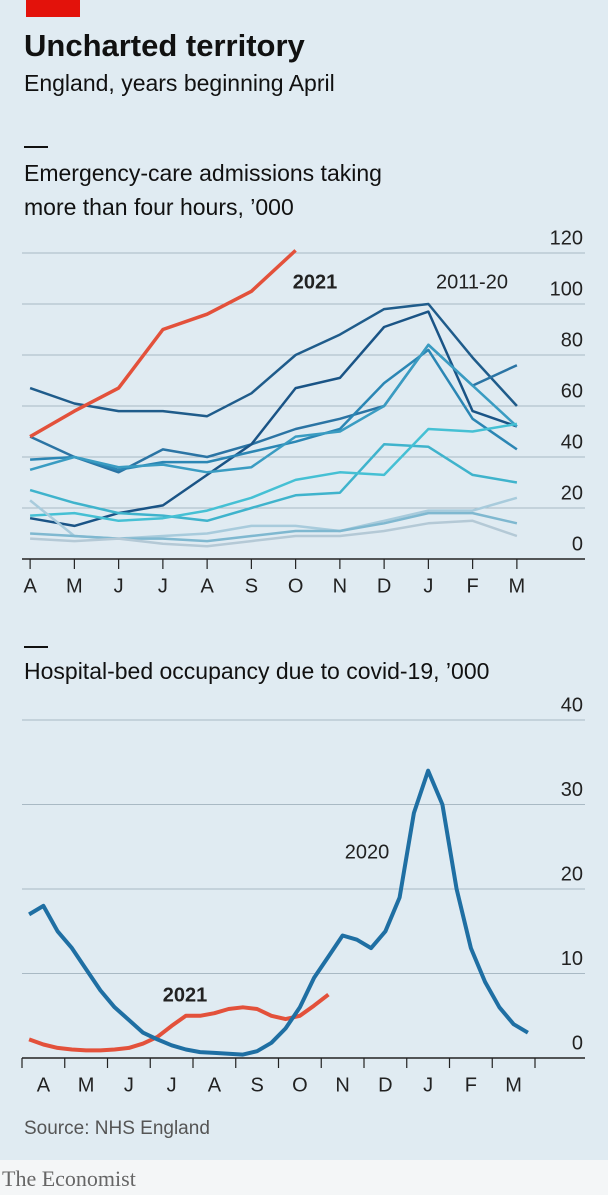 The height and width of the screenshot is (1195, 608). Describe the element at coordinates (304, 1177) in the screenshot. I see `footer` at that location.